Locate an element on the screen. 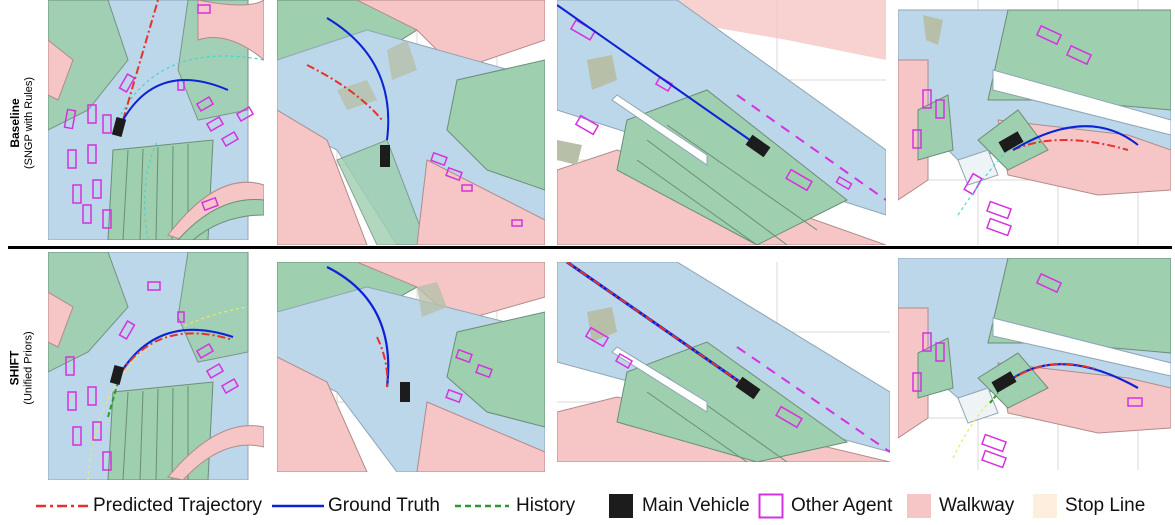 The width and height of the screenshot is (1175, 525). legend-main-vehicle: Main Vehicle is located at coordinates (679, 506).